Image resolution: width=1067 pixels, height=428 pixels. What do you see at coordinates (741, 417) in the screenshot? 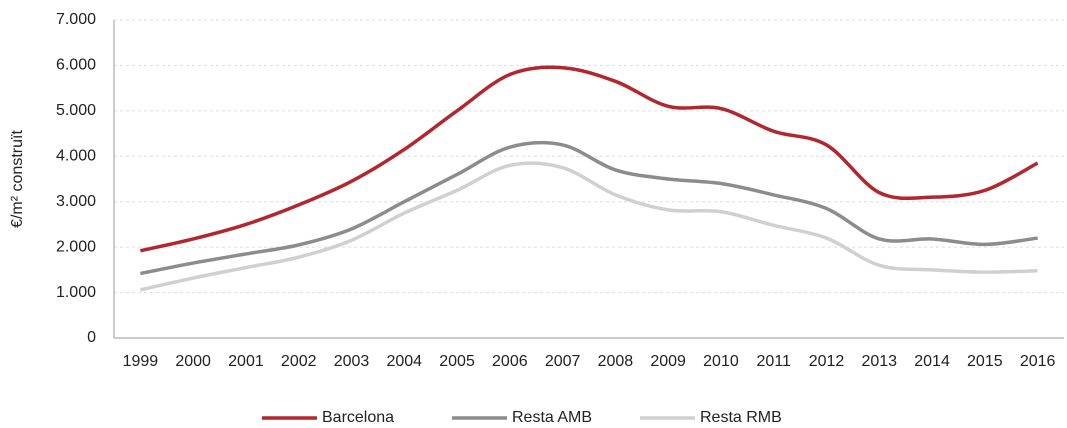
I see `legend-label: Resta RMB` at bounding box center [741, 417].